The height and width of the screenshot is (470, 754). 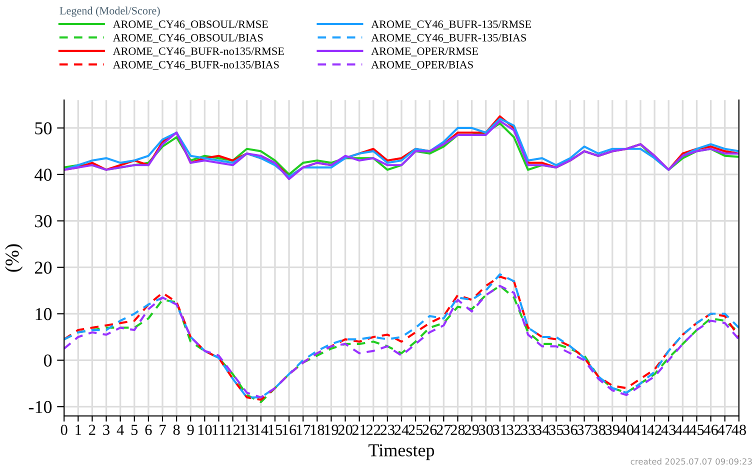 What do you see at coordinates (190, 25) in the screenshot?
I see `legend-label: AROME_CY46_OBSOUL/RMSE` at bounding box center [190, 25].